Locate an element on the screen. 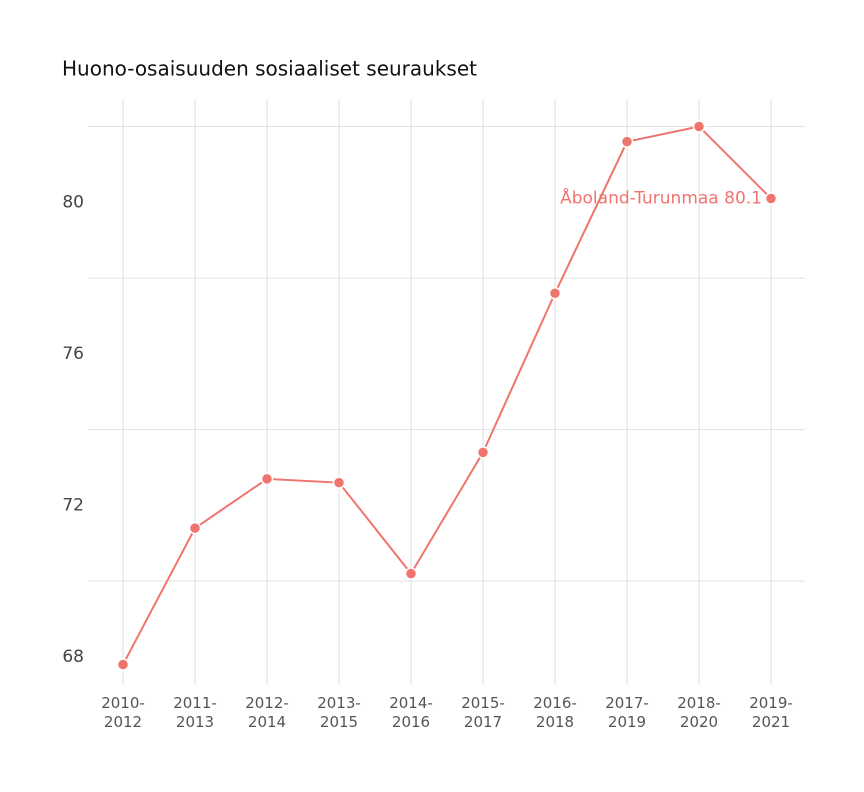 The height and width of the screenshot is (792, 864). value-label: 80.1 is located at coordinates (743, 199).